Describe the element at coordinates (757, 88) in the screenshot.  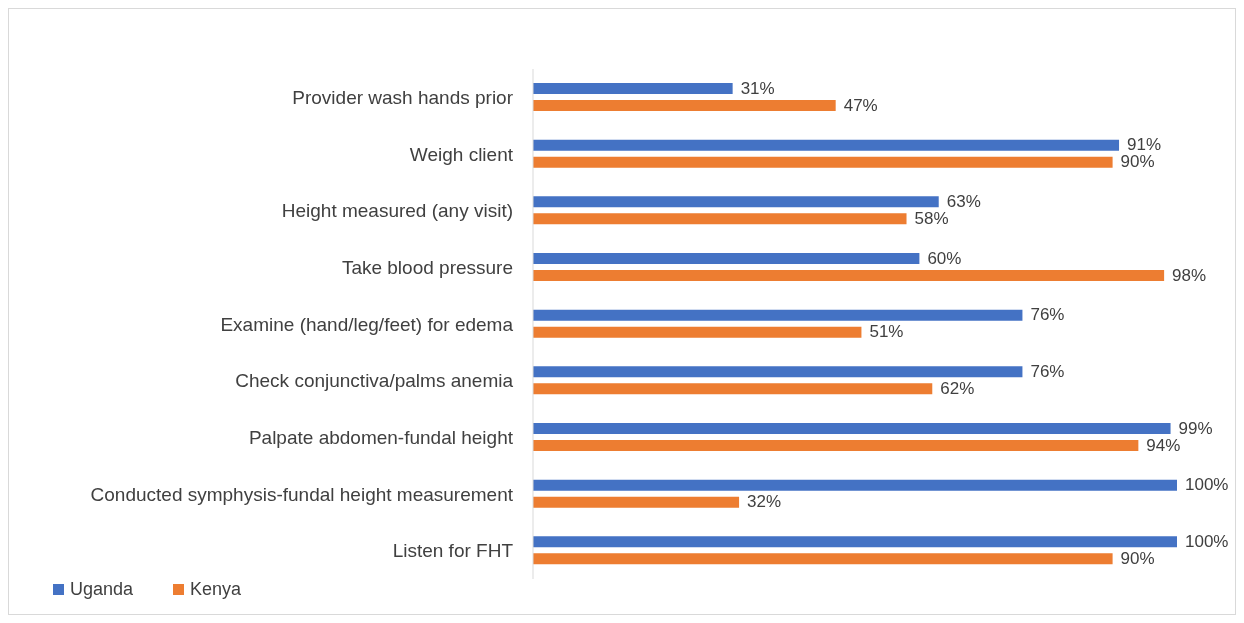
I see `data-label: 31%` at that location.